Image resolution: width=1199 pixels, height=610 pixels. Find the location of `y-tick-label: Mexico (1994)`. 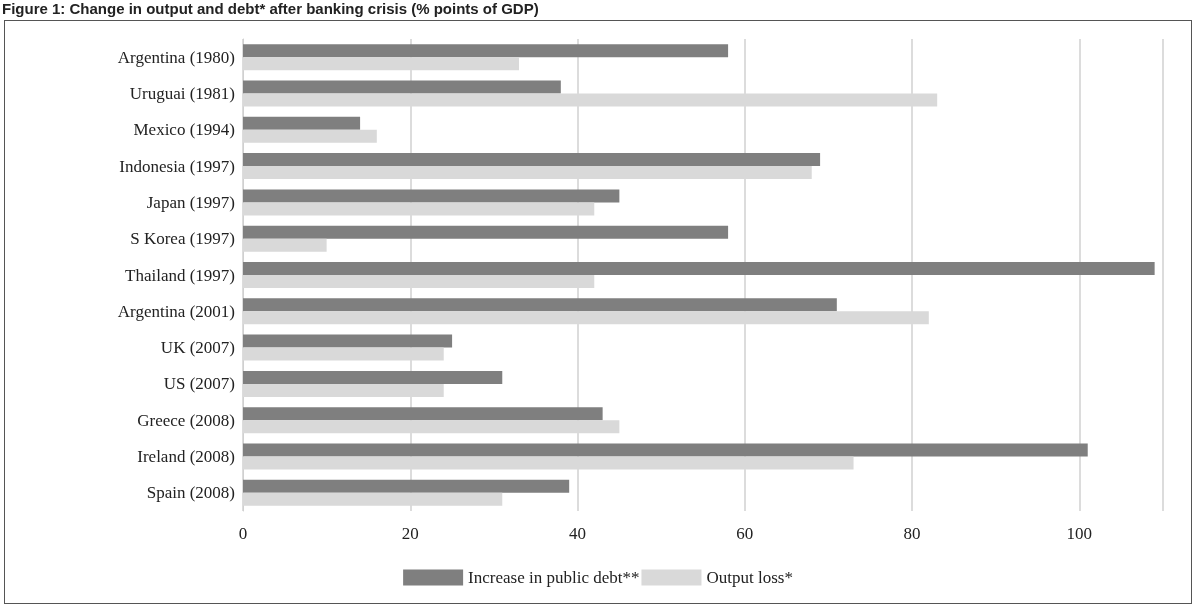

y-tick-label: Mexico (1994) is located at coordinates (184, 130).